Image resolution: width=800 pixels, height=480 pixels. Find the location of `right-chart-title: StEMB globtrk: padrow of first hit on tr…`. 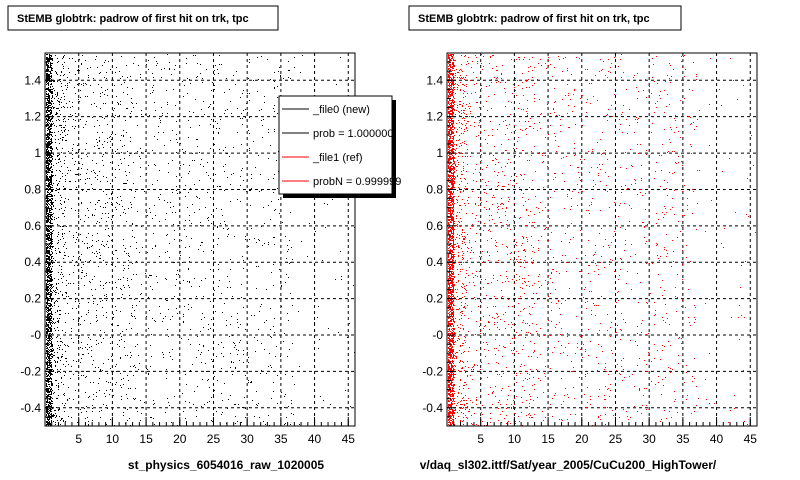

right-chart-title: StEMB globtrk: padrow of first hit on tr… is located at coordinates (534, 19).